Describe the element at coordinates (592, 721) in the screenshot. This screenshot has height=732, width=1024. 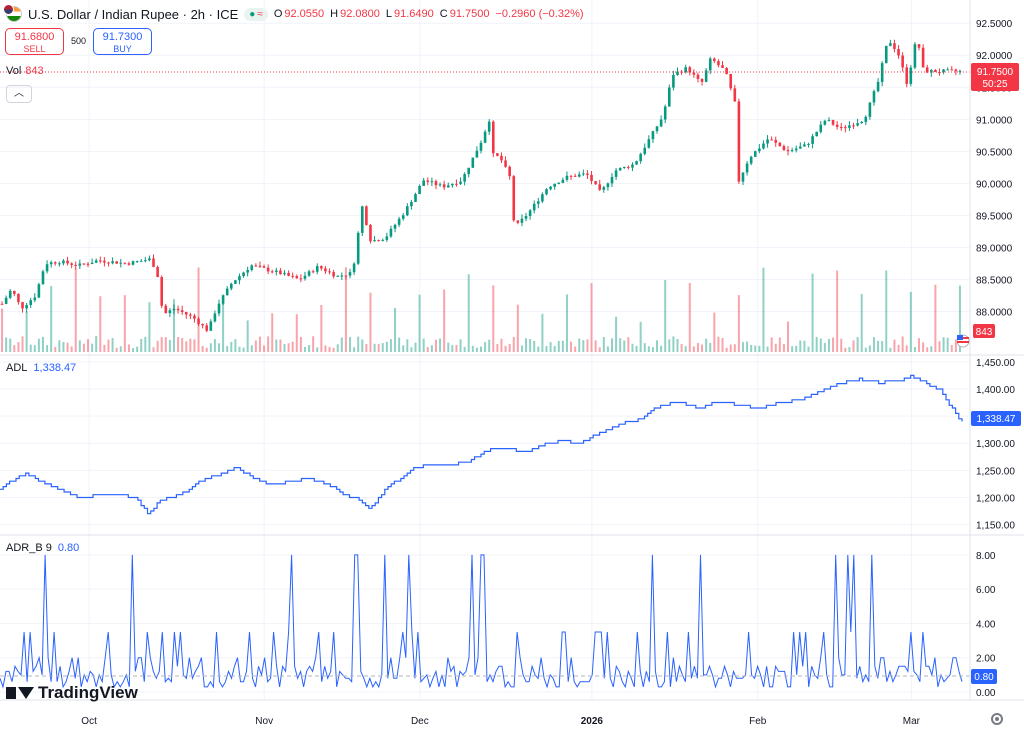
I see `time-tick-label: 2026` at that location.